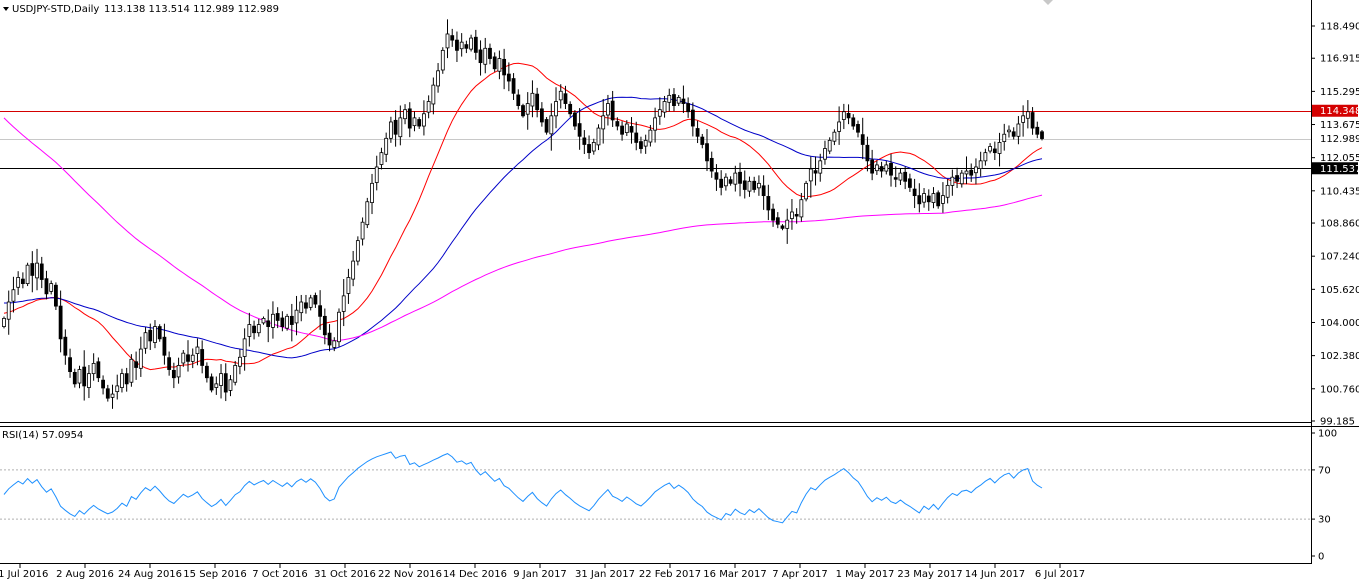 This screenshot has height=584, width=1359. What do you see at coordinates (1324, 520) in the screenshot?
I see `rsi-tick-label: 30` at bounding box center [1324, 520].